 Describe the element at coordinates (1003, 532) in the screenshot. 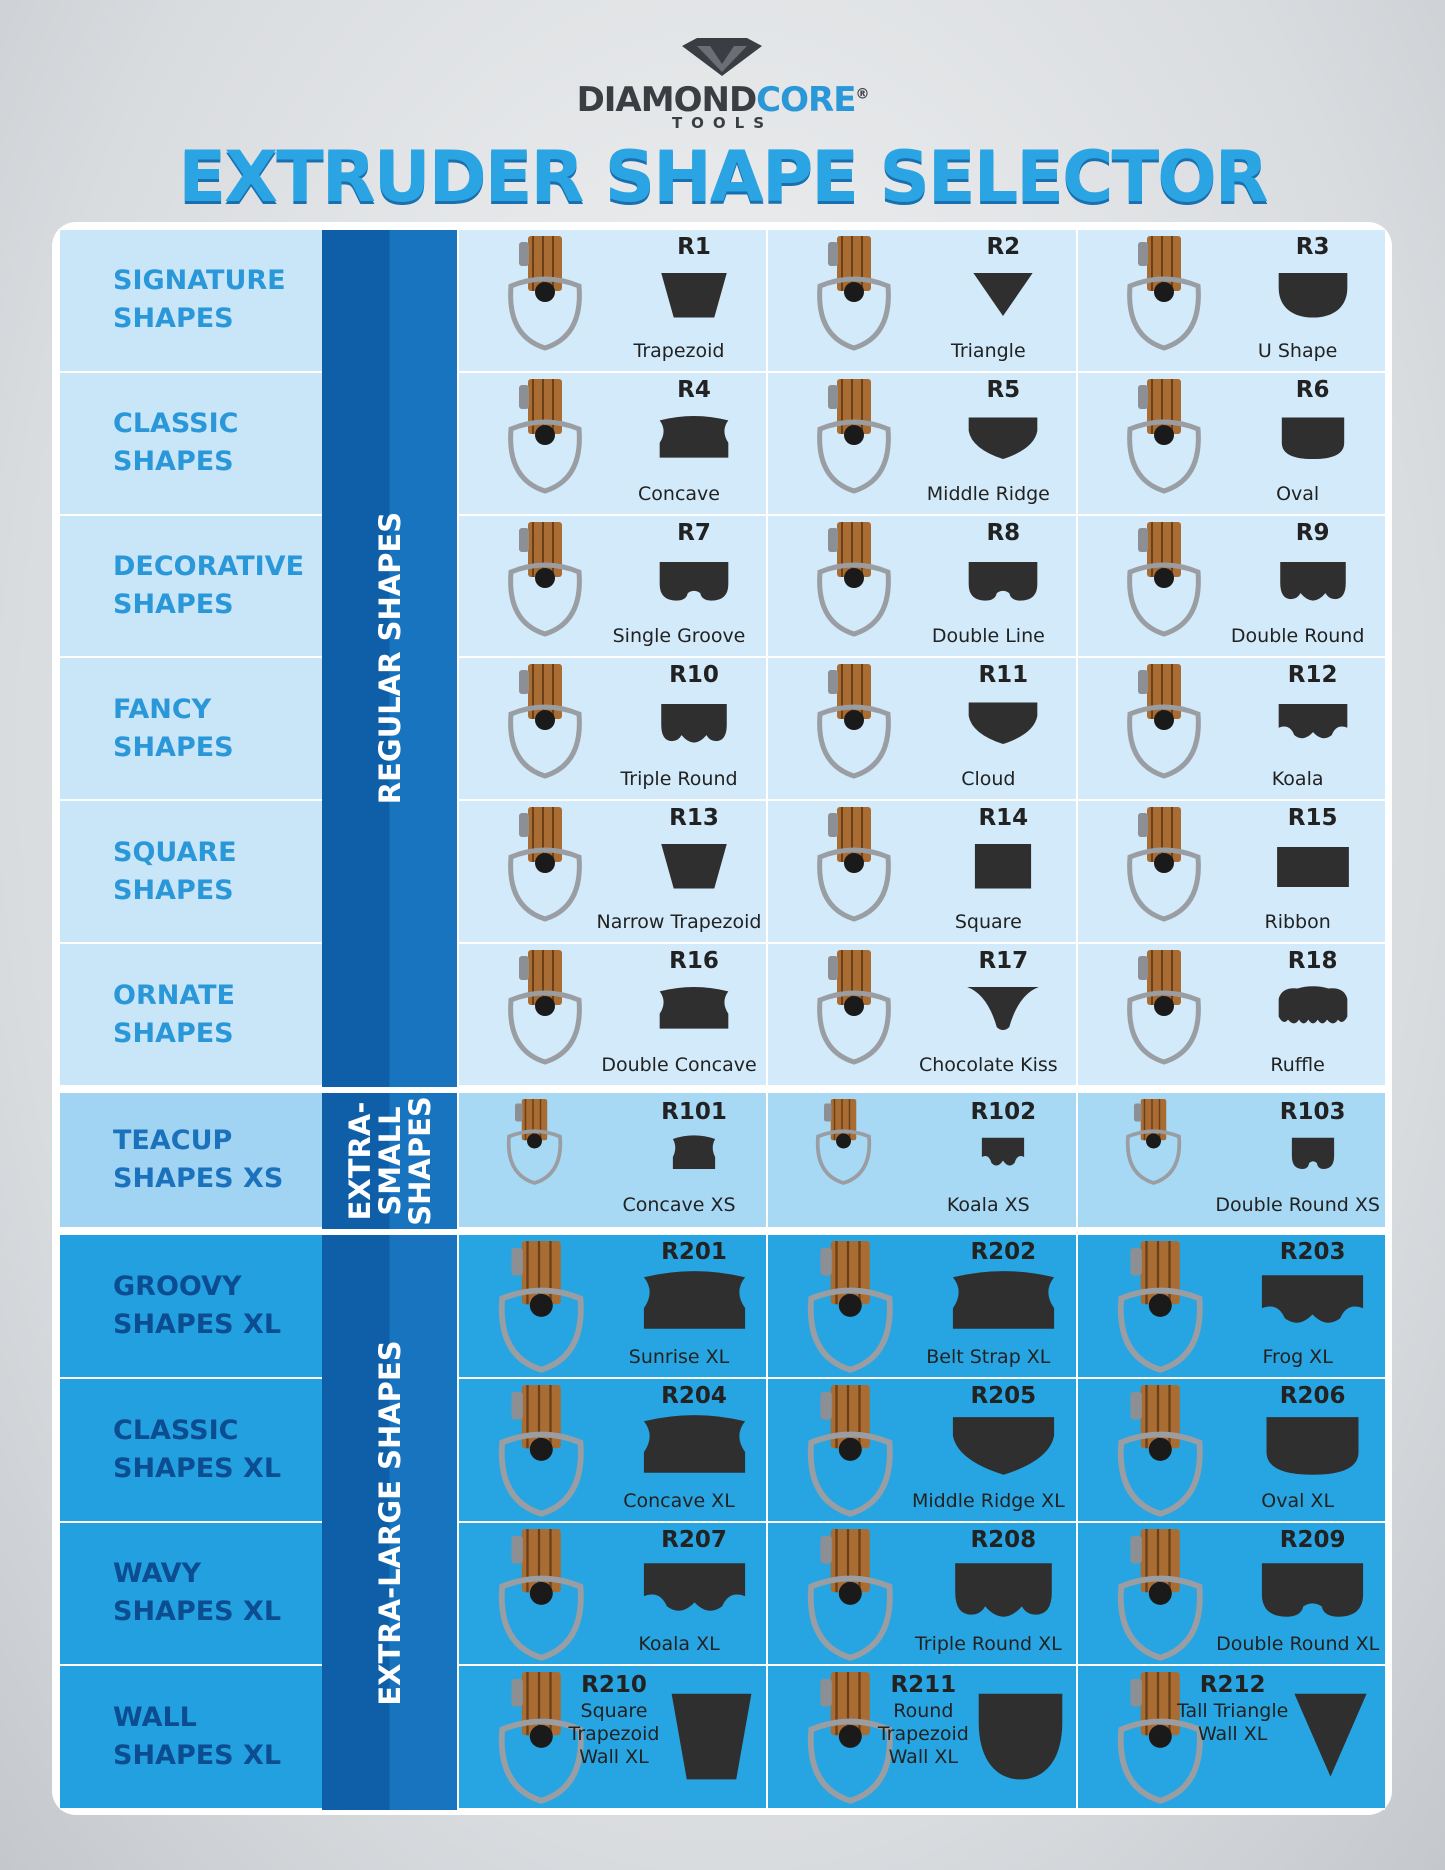

I see `shape-code: R8` at that location.